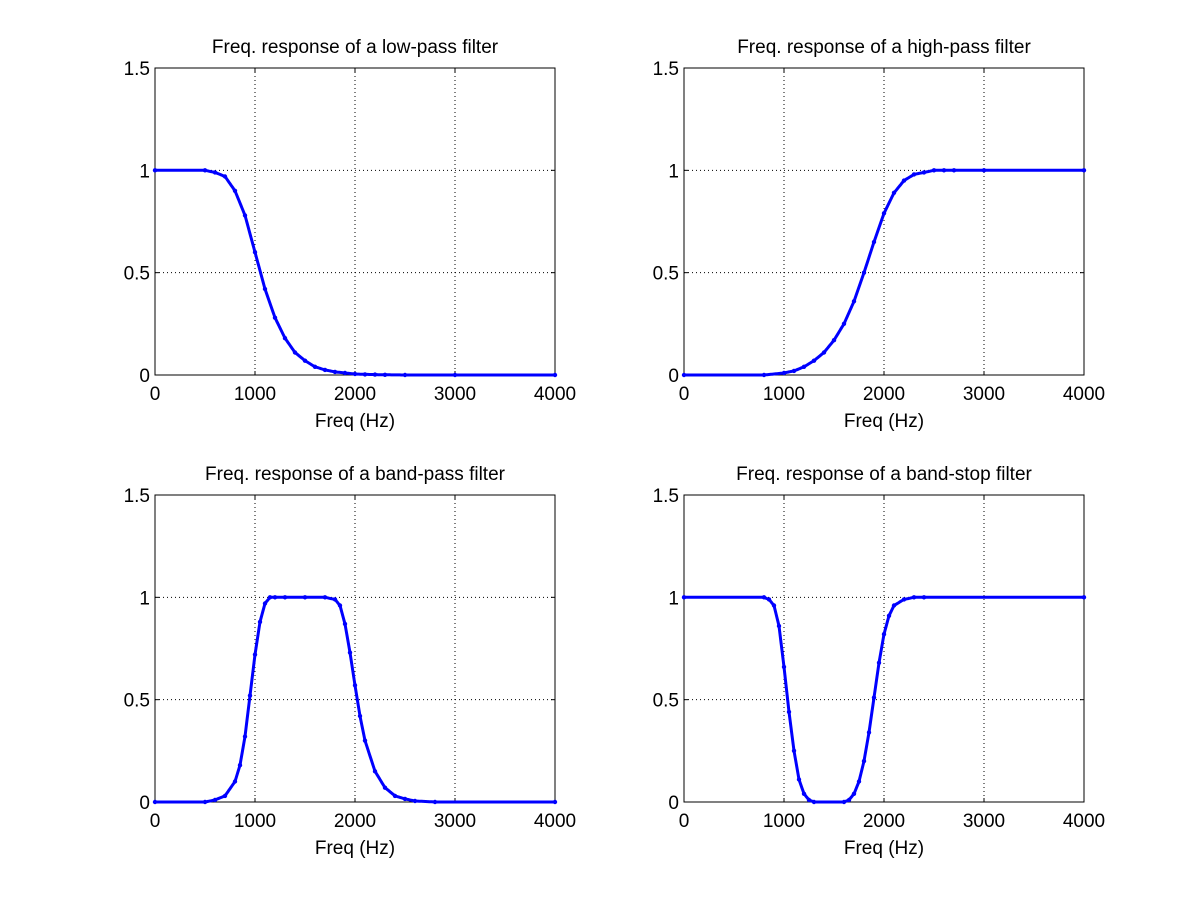 Image resolution: width=1201 pixels, height=901 pixels. What do you see at coordinates (984, 821) in the screenshot?
I see `x-tick-label: 3000` at bounding box center [984, 821].